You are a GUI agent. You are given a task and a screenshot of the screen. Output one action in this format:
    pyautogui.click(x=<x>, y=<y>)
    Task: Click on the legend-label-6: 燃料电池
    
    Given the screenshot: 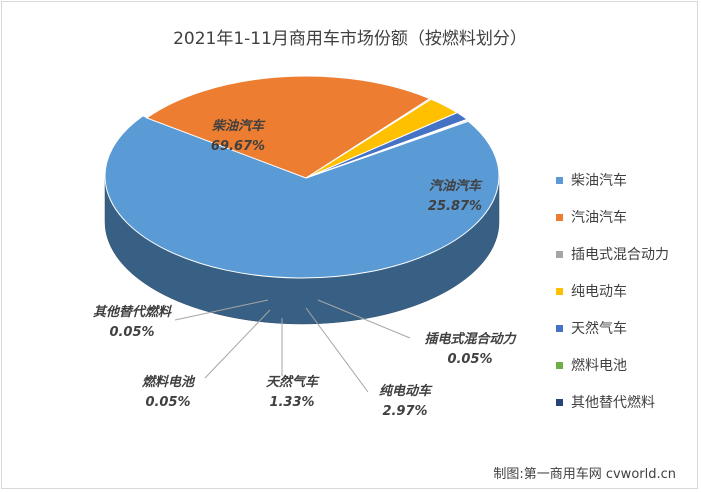 What is the action you would take?
    pyautogui.click(x=599, y=365)
    